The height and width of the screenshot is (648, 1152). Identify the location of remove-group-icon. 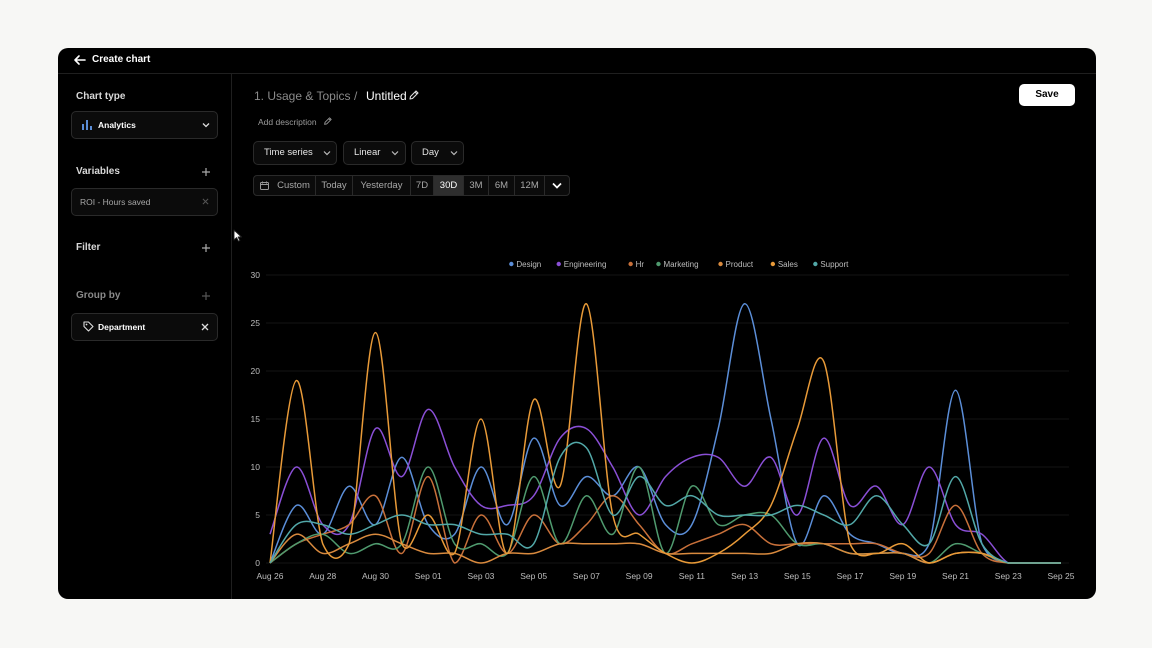
(205, 327).